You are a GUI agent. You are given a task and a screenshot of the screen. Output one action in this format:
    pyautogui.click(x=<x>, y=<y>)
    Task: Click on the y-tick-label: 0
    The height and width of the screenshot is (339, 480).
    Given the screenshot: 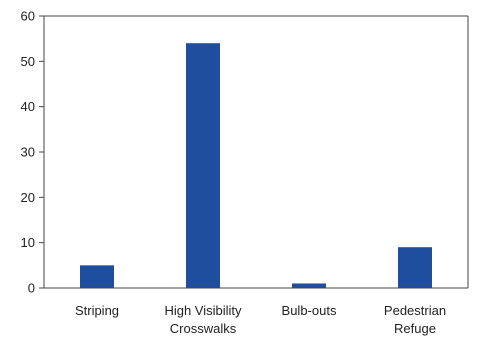 What is the action you would take?
    pyautogui.click(x=31, y=288)
    